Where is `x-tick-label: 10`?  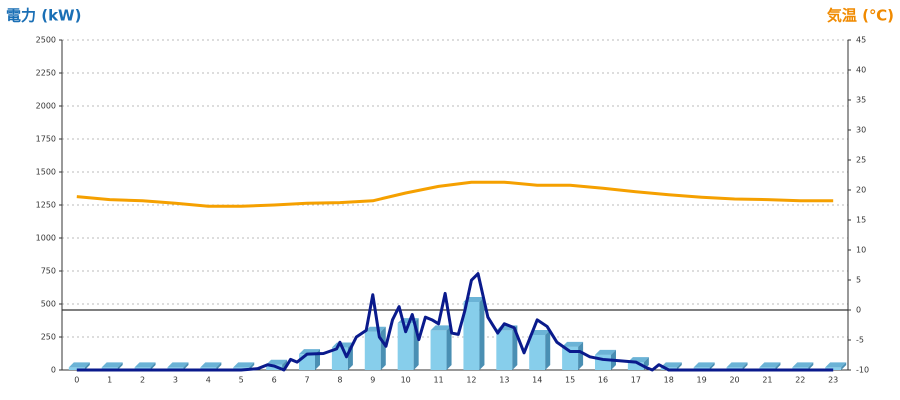
x-tick-label: 10 is located at coordinates (406, 380).